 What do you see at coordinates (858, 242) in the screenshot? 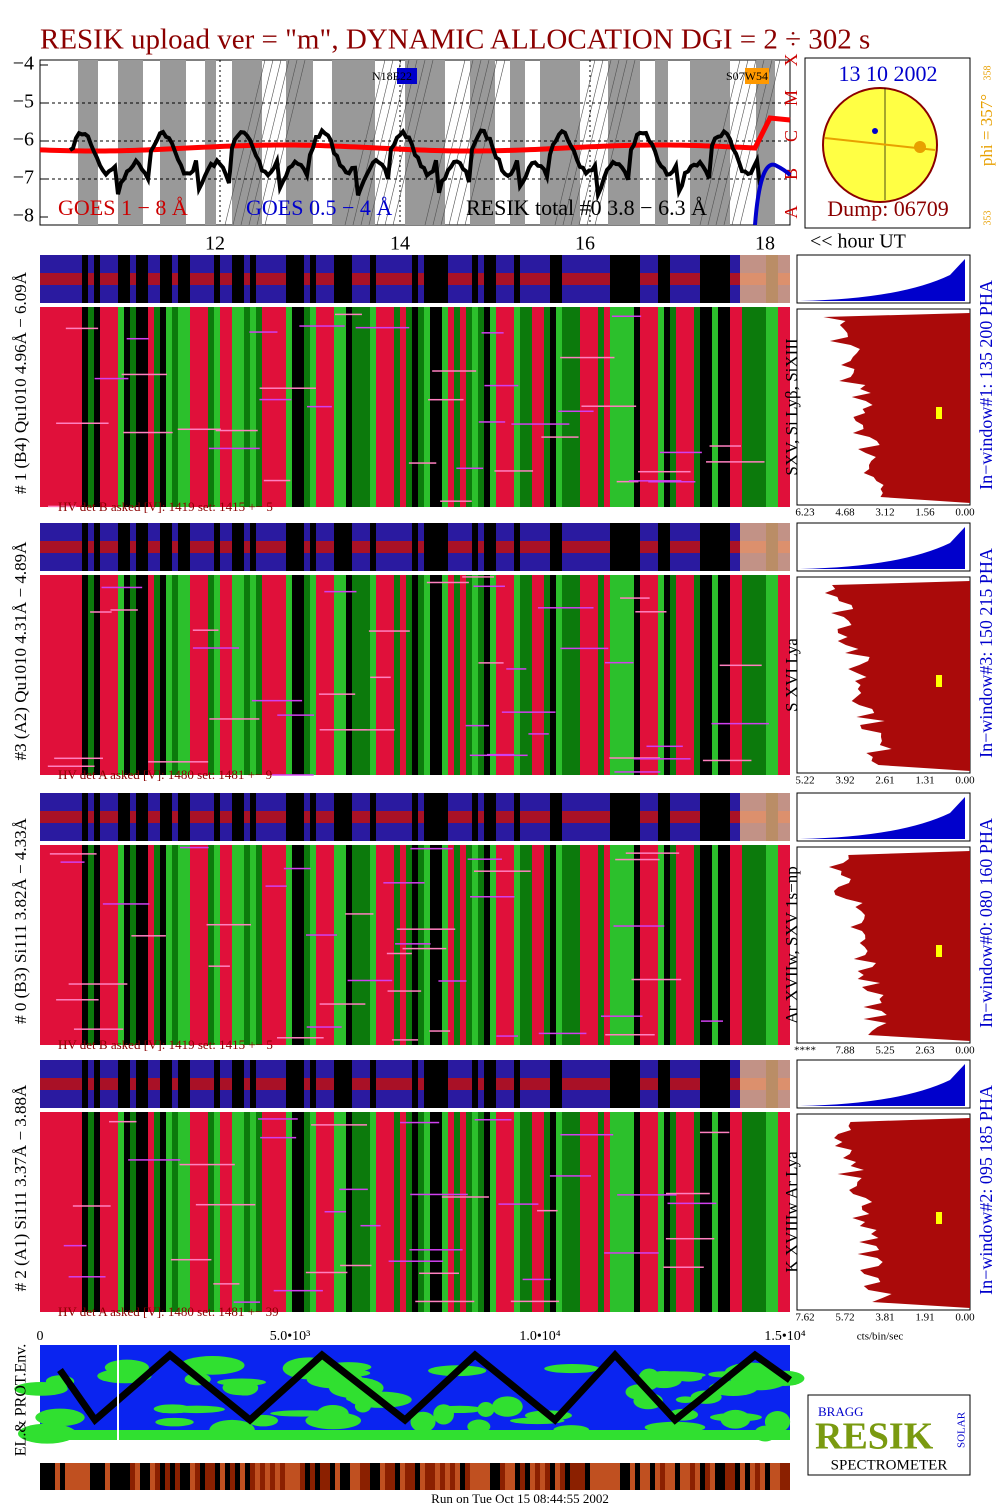
I see `time-unit: << hour UT` at bounding box center [858, 242].